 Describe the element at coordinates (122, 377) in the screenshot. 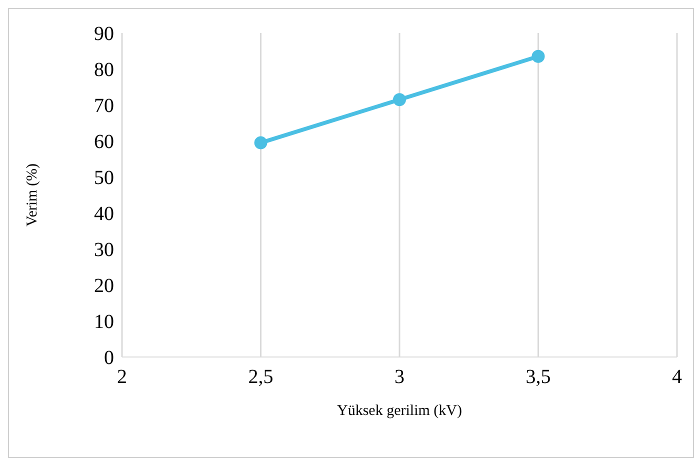

I see `x-tick-label: 2` at that location.